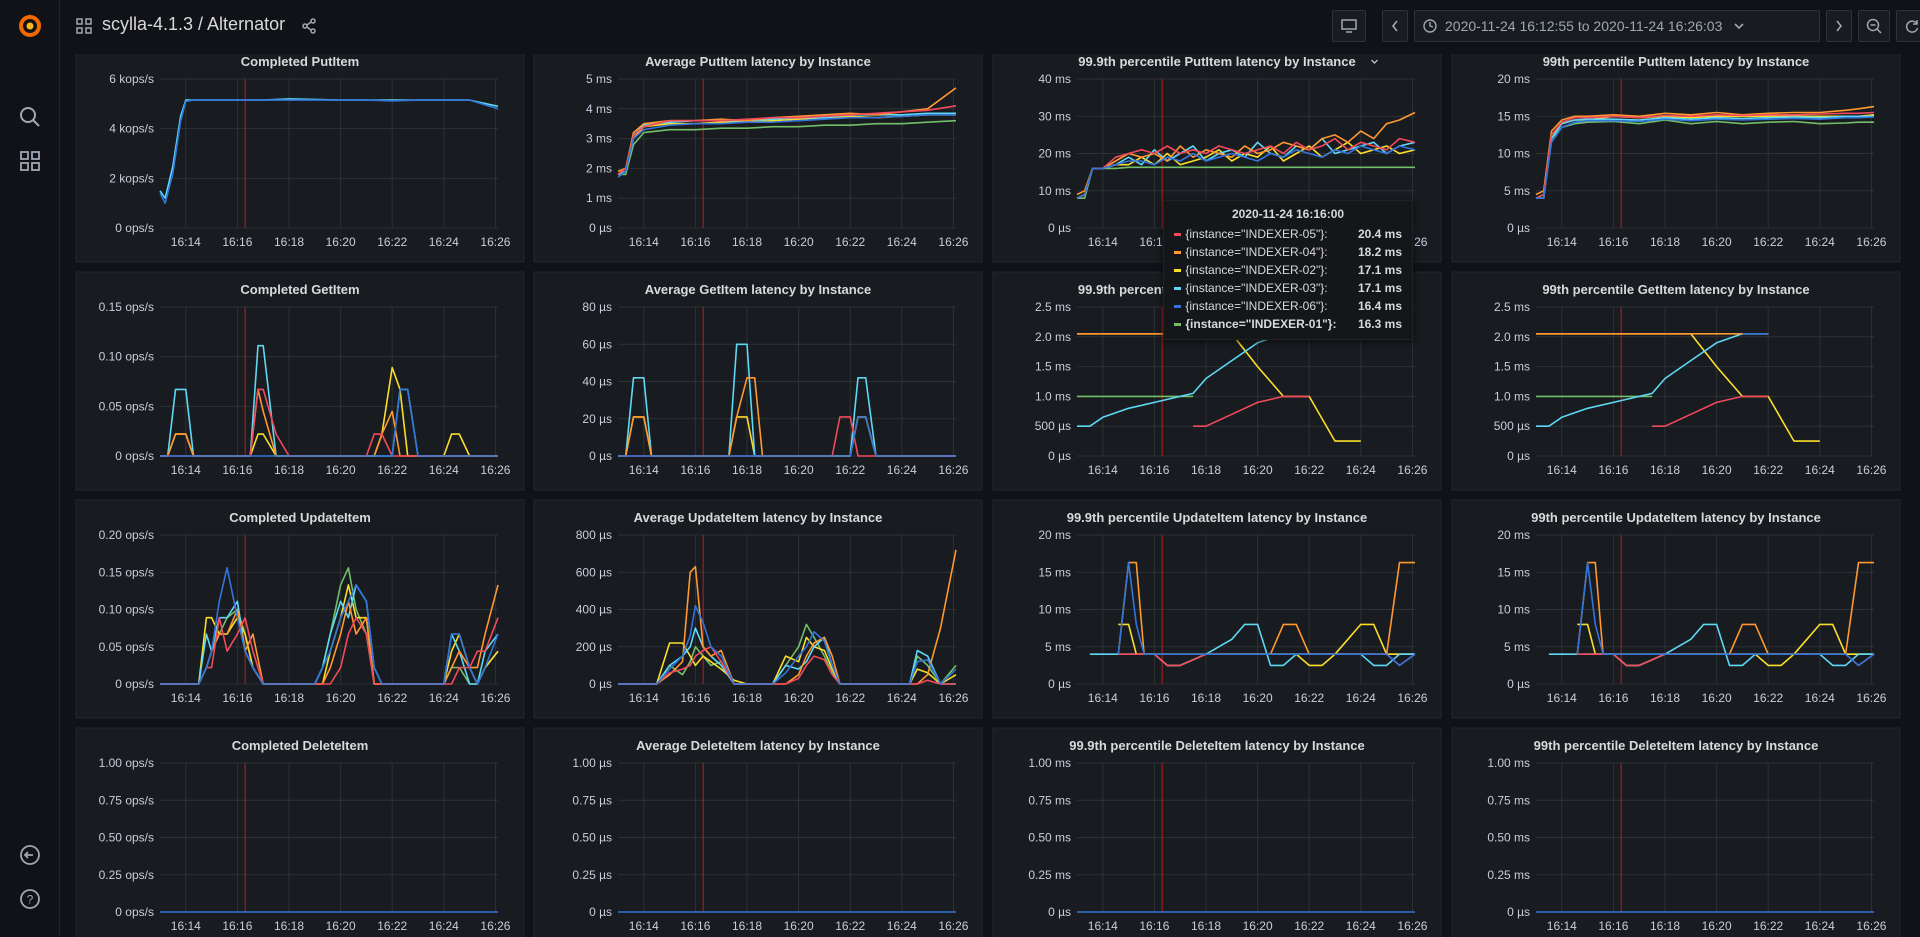 The width and height of the screenshot is (1920, 937). Describe the element at coordinates (1379, 234) in the screenshot. I see `tooltip-series-value: 20.4 ms` at that location.